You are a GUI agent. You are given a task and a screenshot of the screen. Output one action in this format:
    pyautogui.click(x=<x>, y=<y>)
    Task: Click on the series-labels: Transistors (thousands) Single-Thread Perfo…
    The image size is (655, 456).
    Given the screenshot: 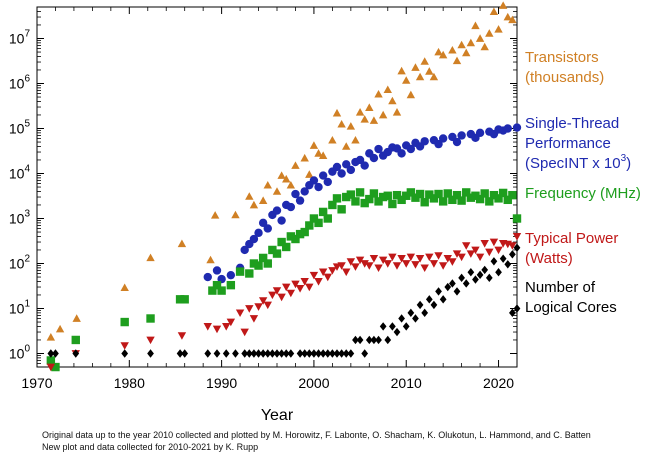 What is the action you would take?
    pyautogui.click(x=583, y=182)
    